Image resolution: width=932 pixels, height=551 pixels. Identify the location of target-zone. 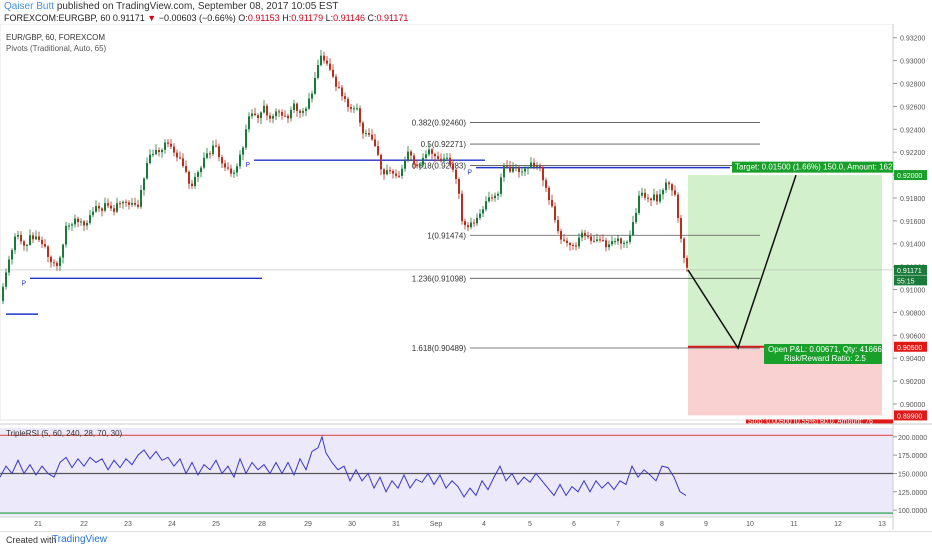
(785, 222).